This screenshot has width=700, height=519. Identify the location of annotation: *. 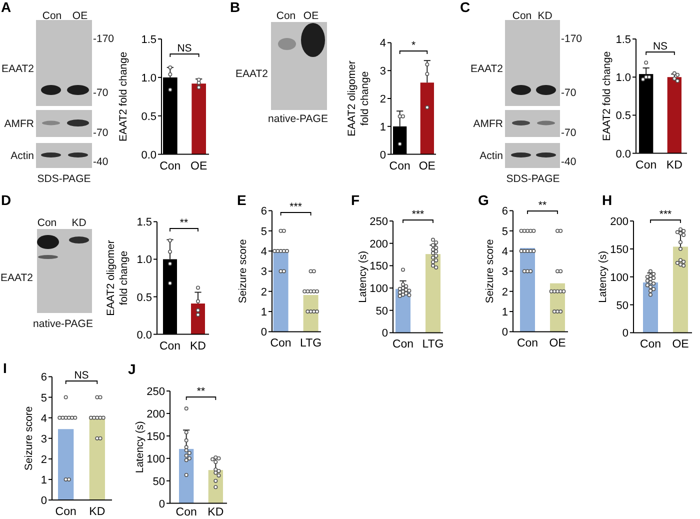
(413, 46).